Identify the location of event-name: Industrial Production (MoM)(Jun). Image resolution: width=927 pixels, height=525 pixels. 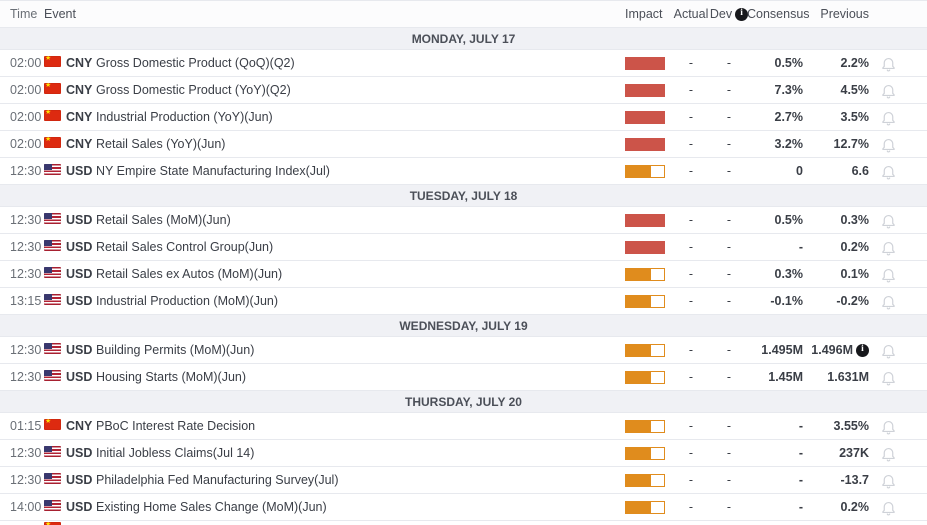
(187, 301).